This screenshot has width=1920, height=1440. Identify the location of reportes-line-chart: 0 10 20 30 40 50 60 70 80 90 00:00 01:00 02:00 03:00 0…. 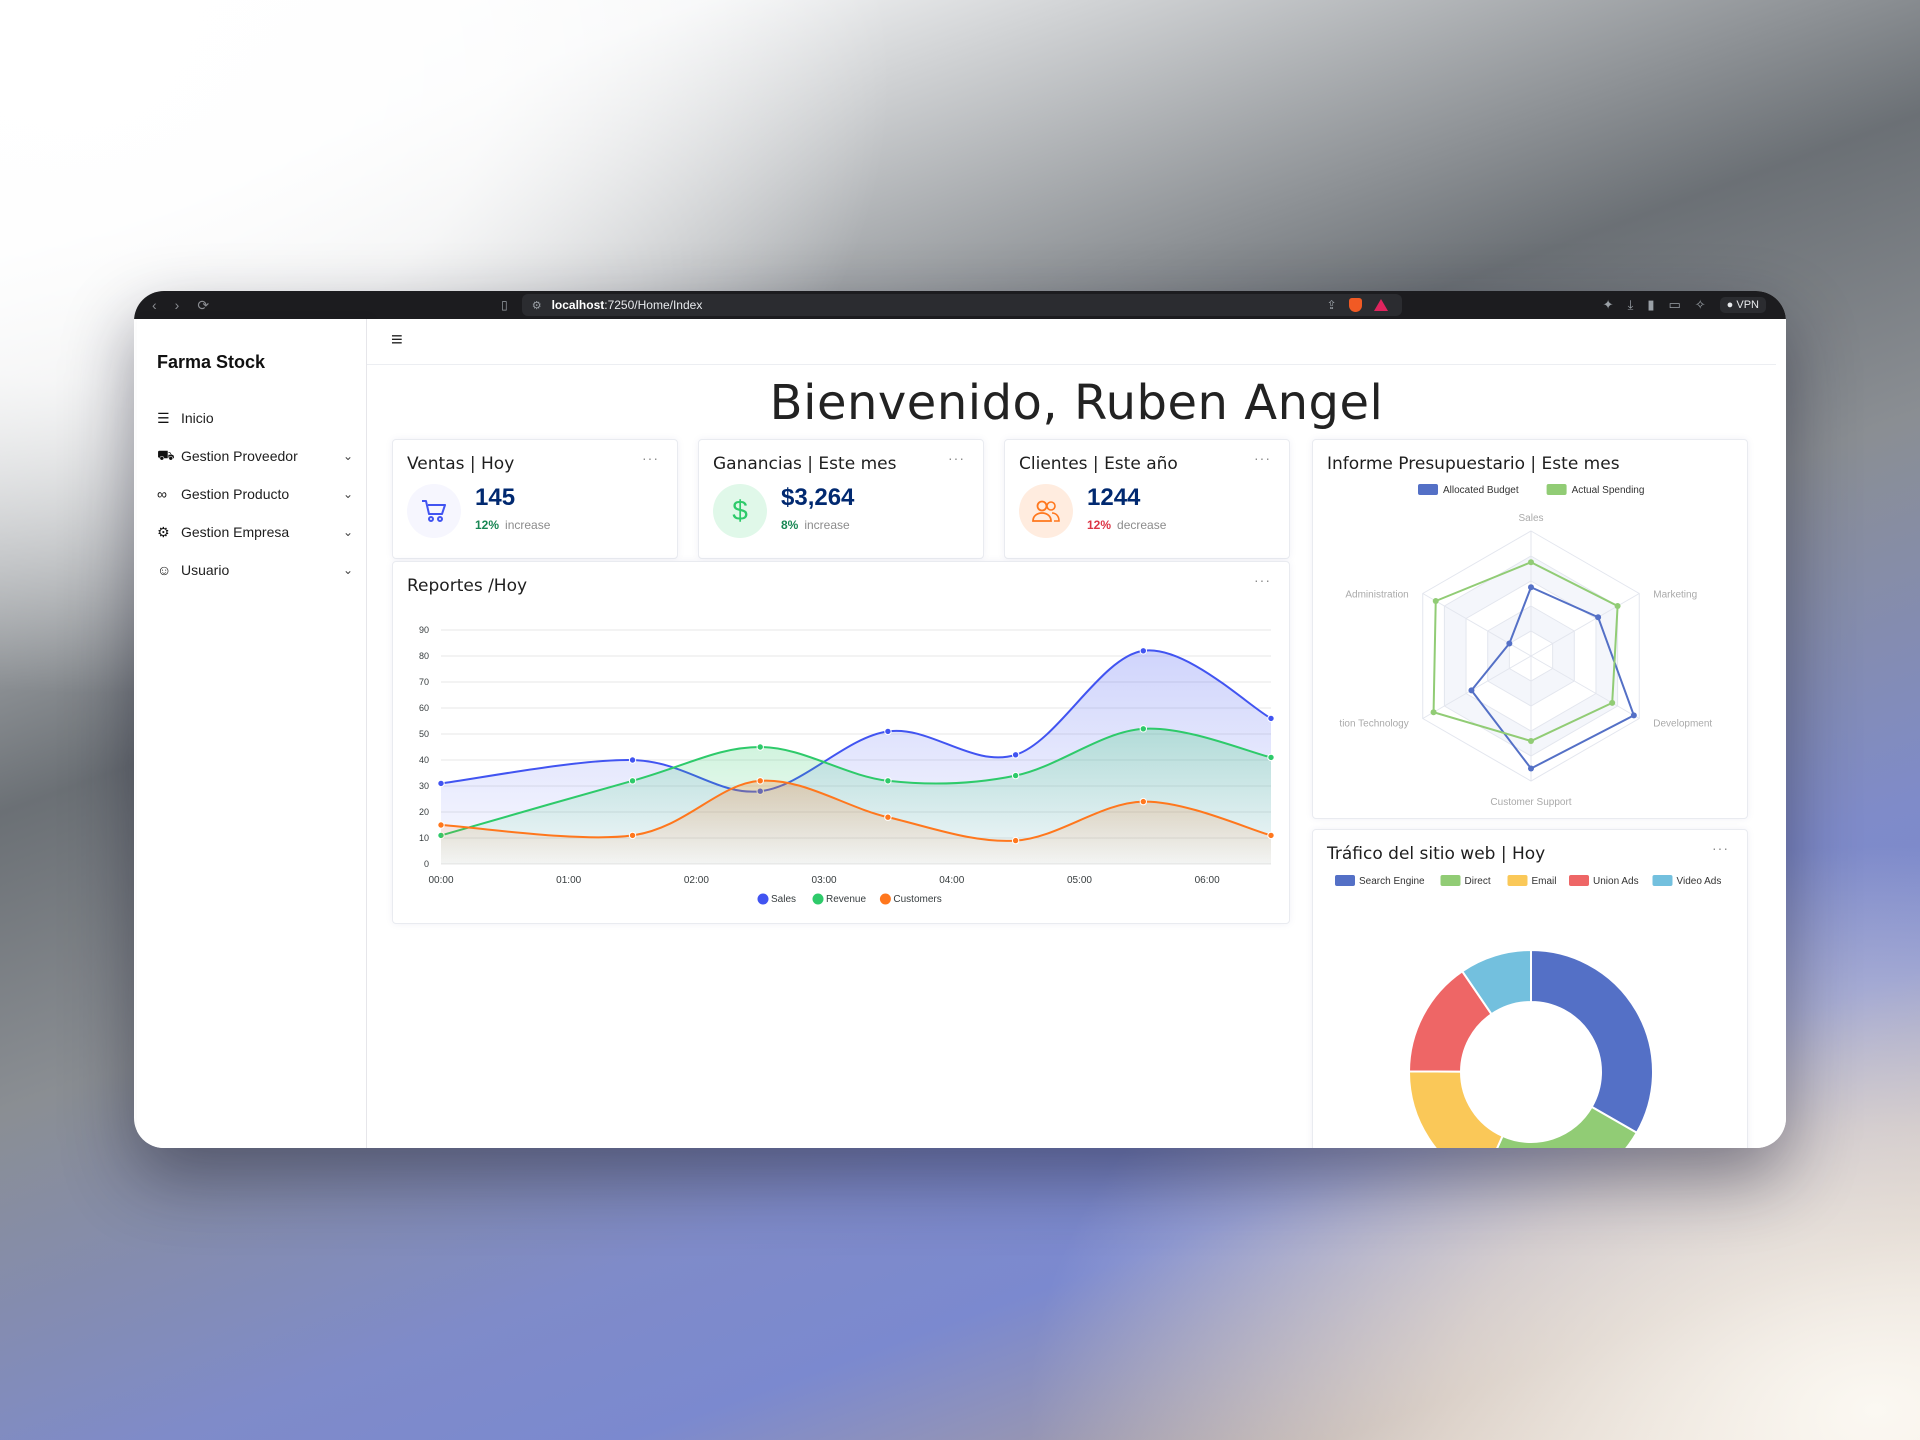
(847, 765).